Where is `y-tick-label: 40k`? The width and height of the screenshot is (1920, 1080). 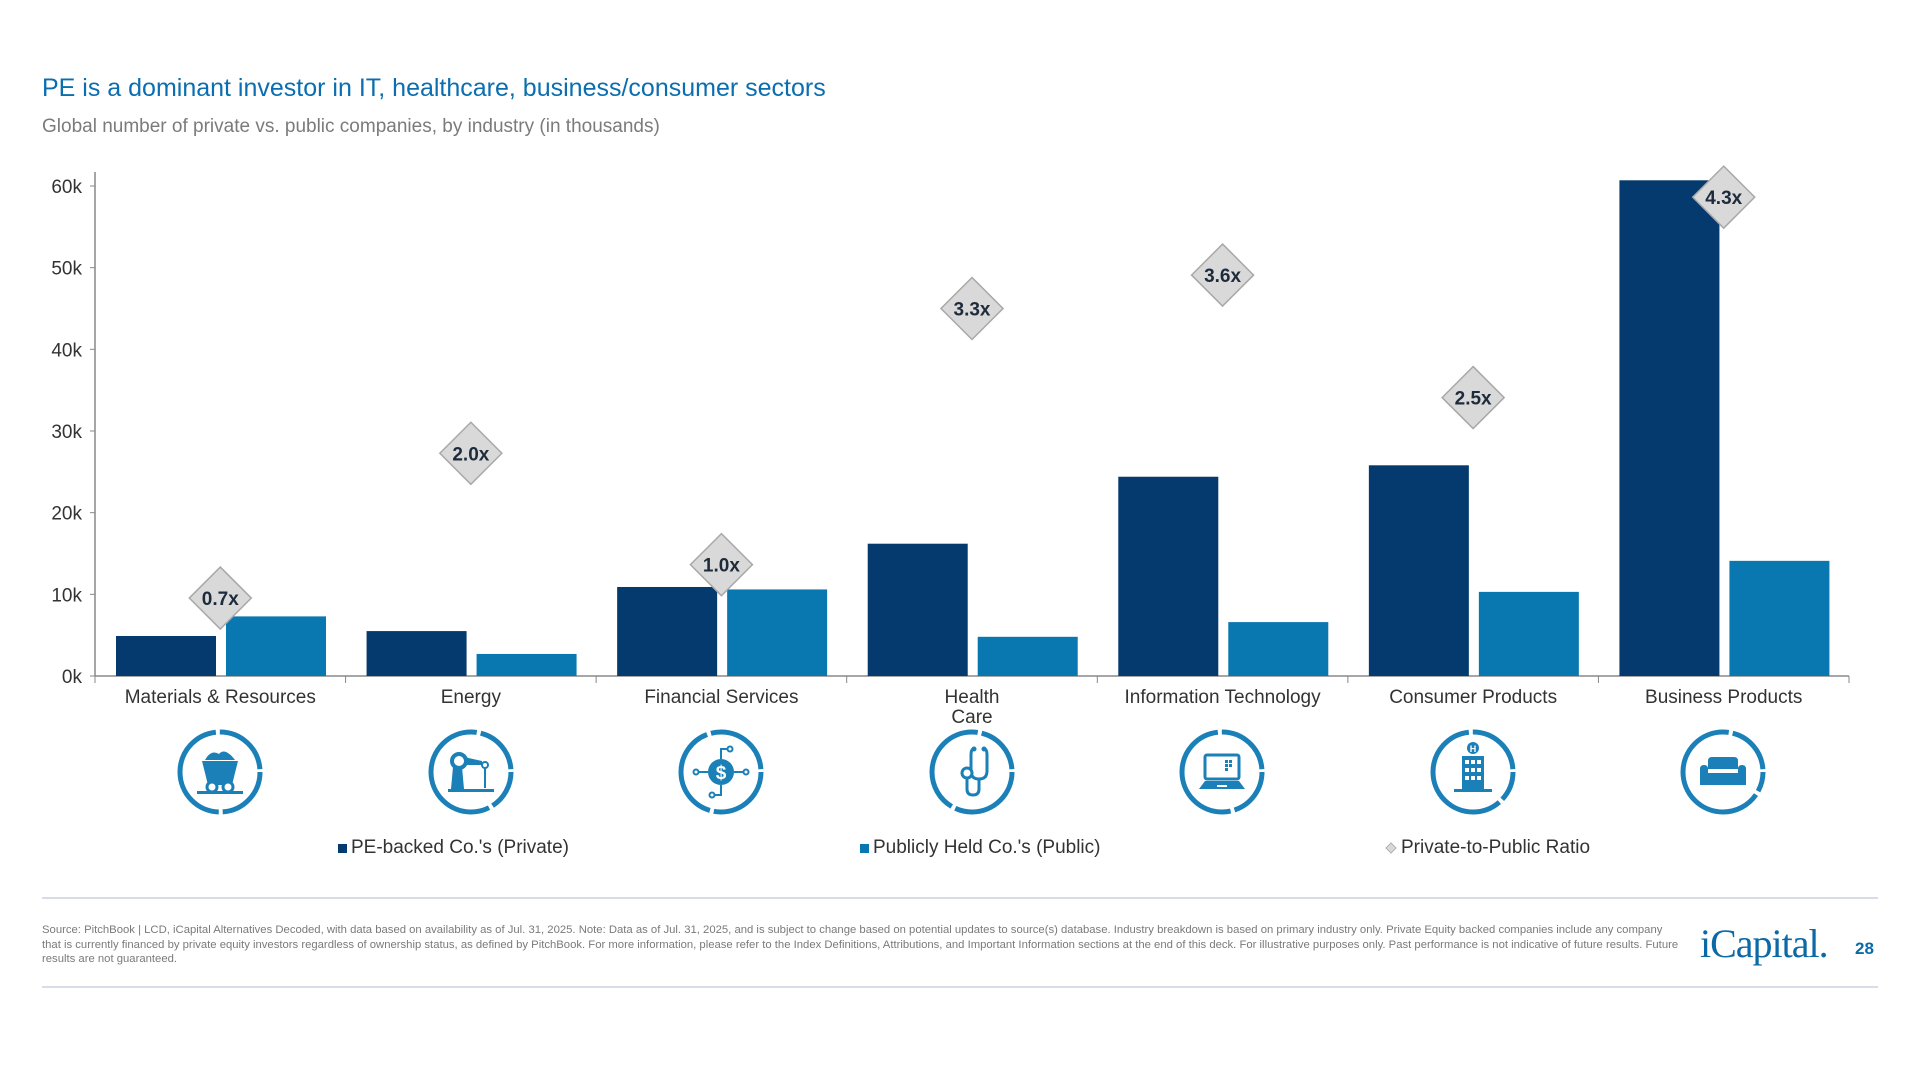 y-tick-label: 40k is located at coordinates (66, 350).